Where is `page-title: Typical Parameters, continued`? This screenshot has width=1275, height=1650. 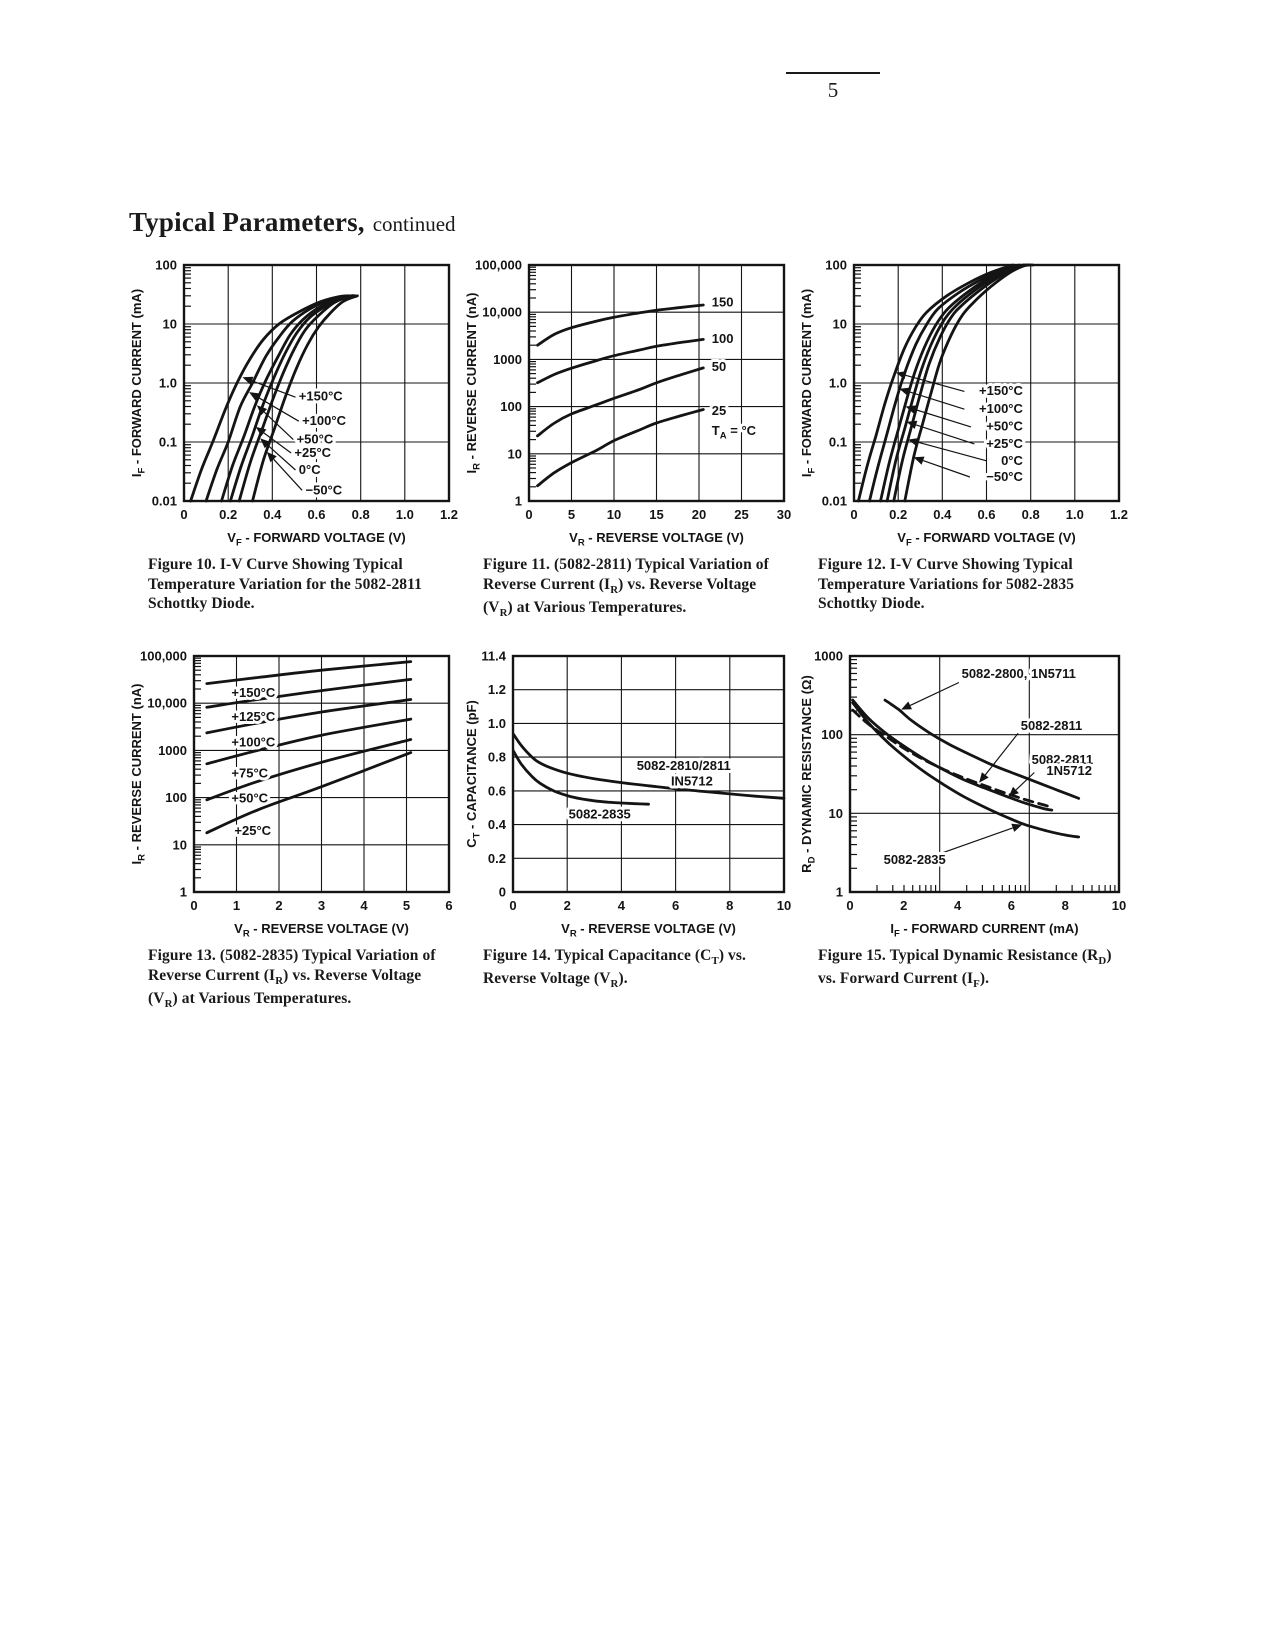
page-title: Typical Parameters, continued is located at coordinates (292, 222).